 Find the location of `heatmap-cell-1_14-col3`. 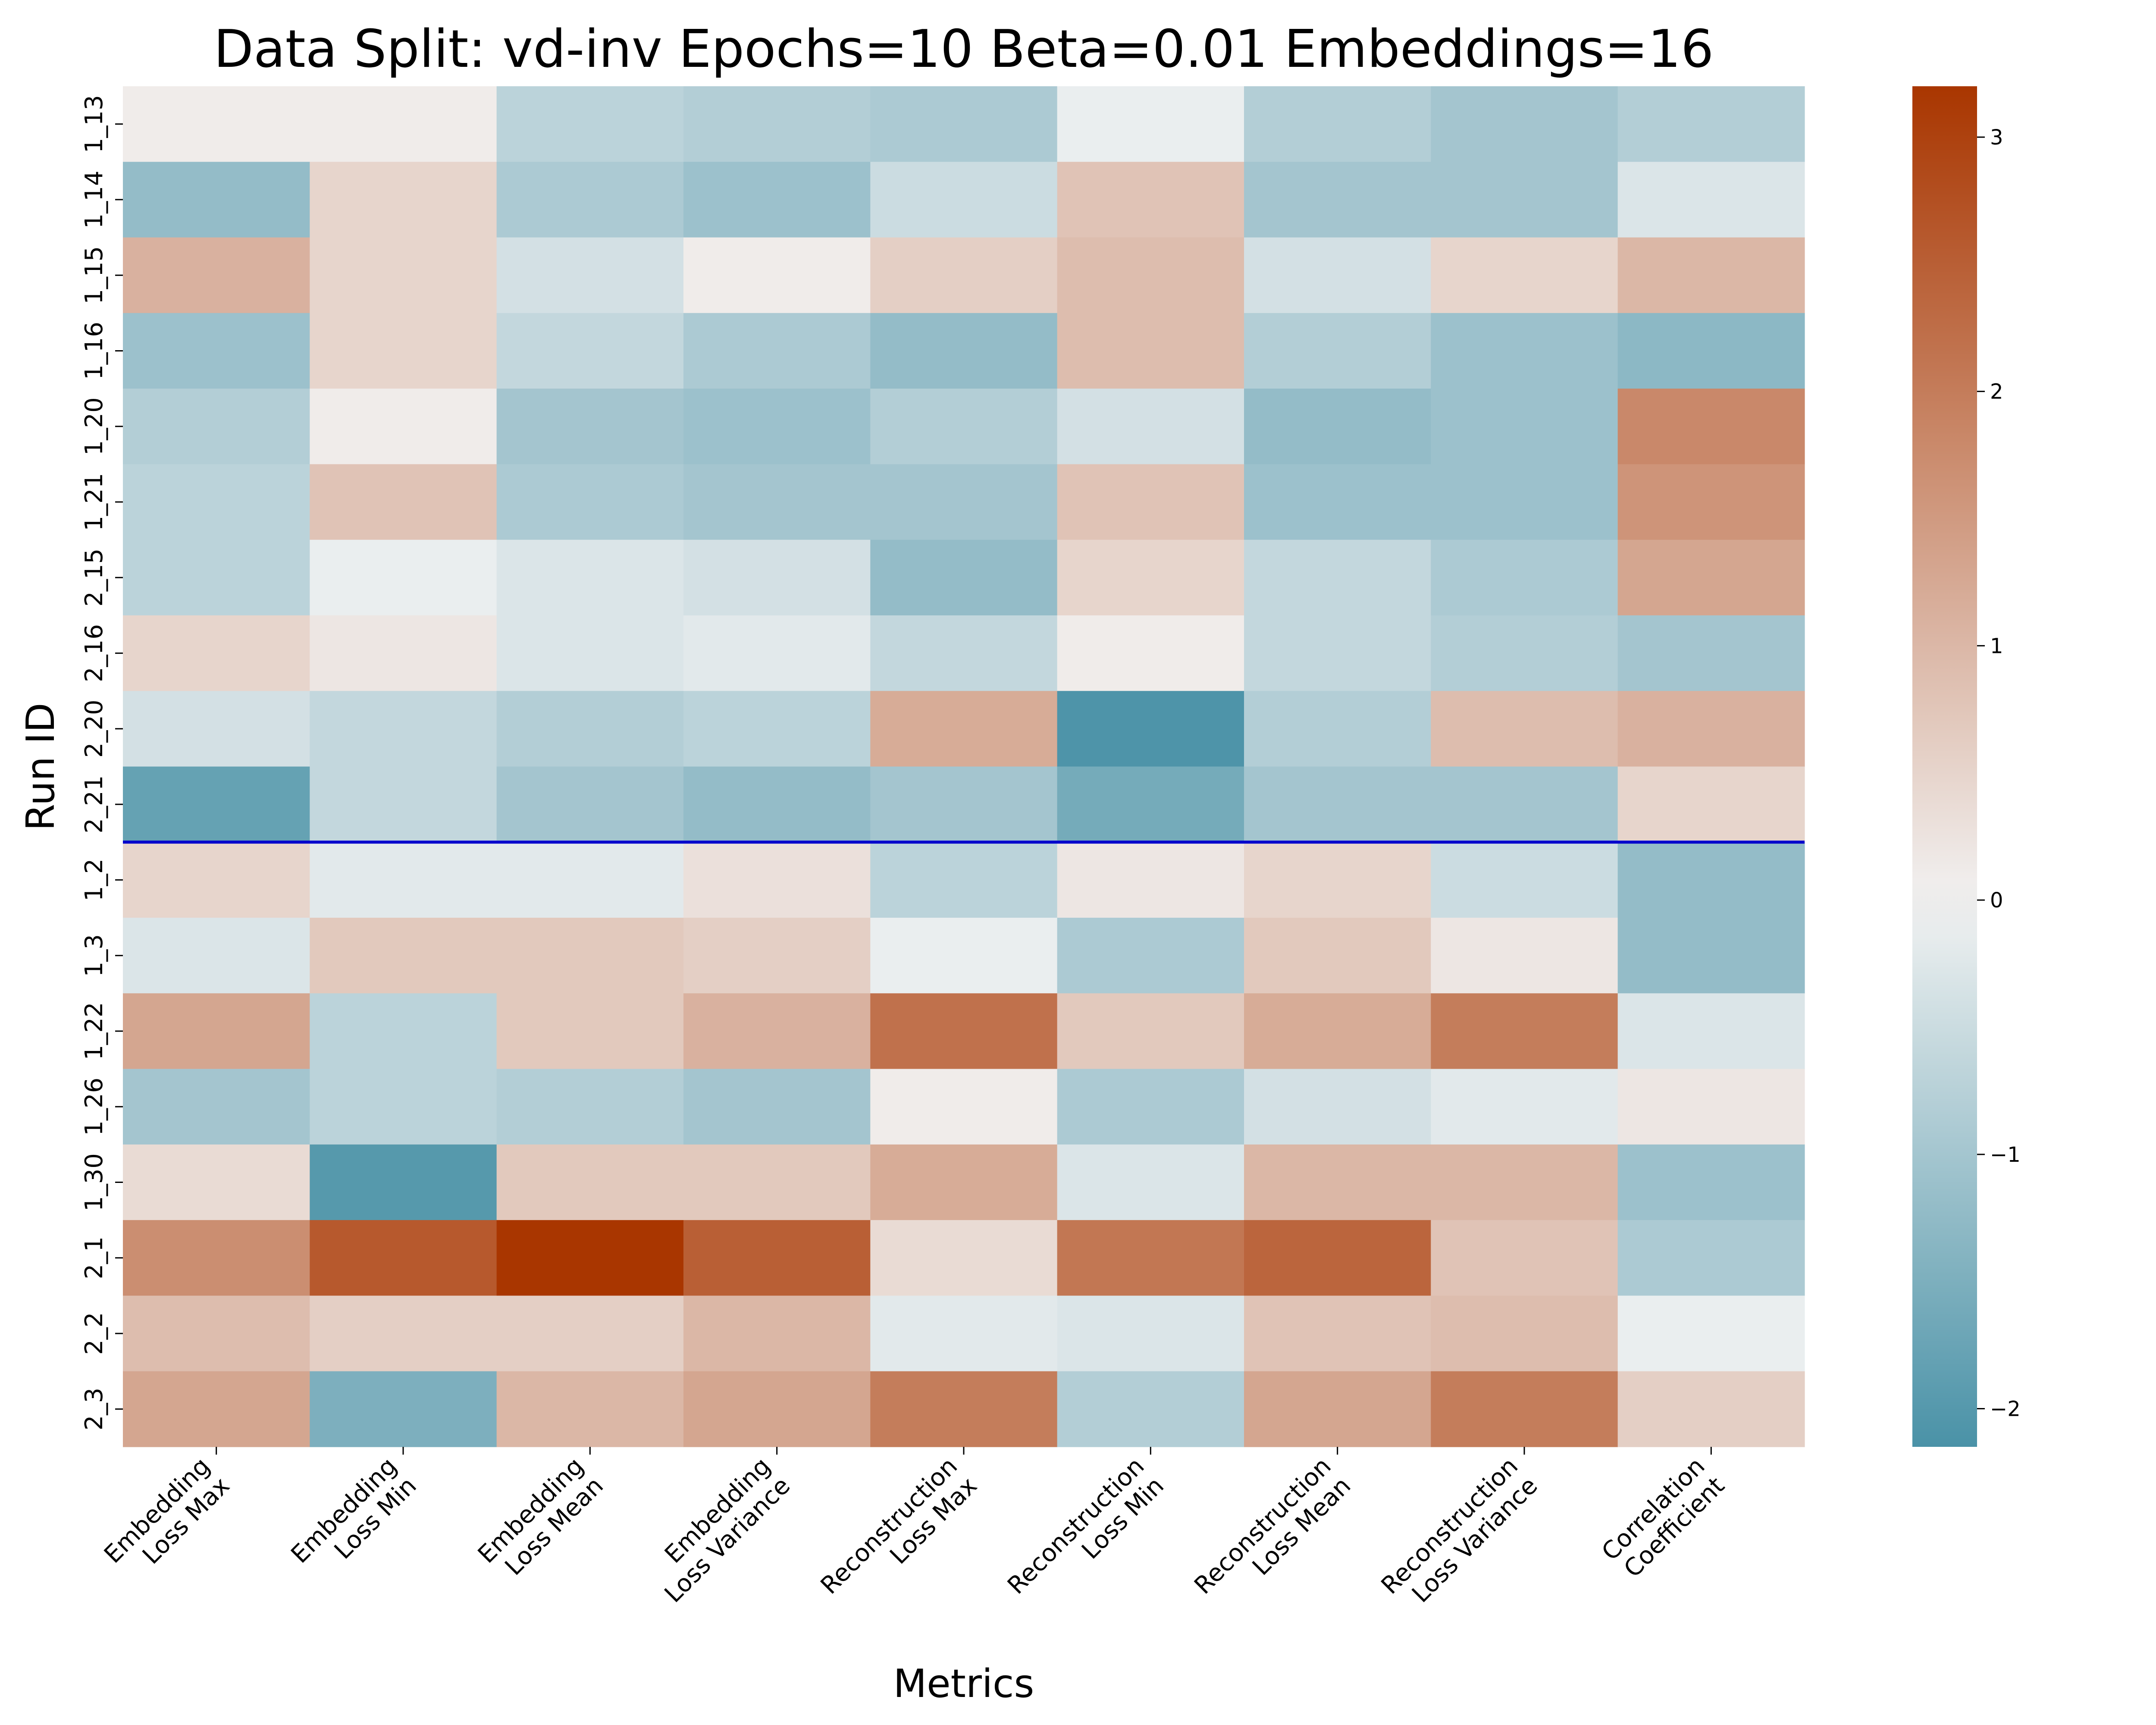

heatmap-cell-1_14-col3 is located at coordinates (590, 200).